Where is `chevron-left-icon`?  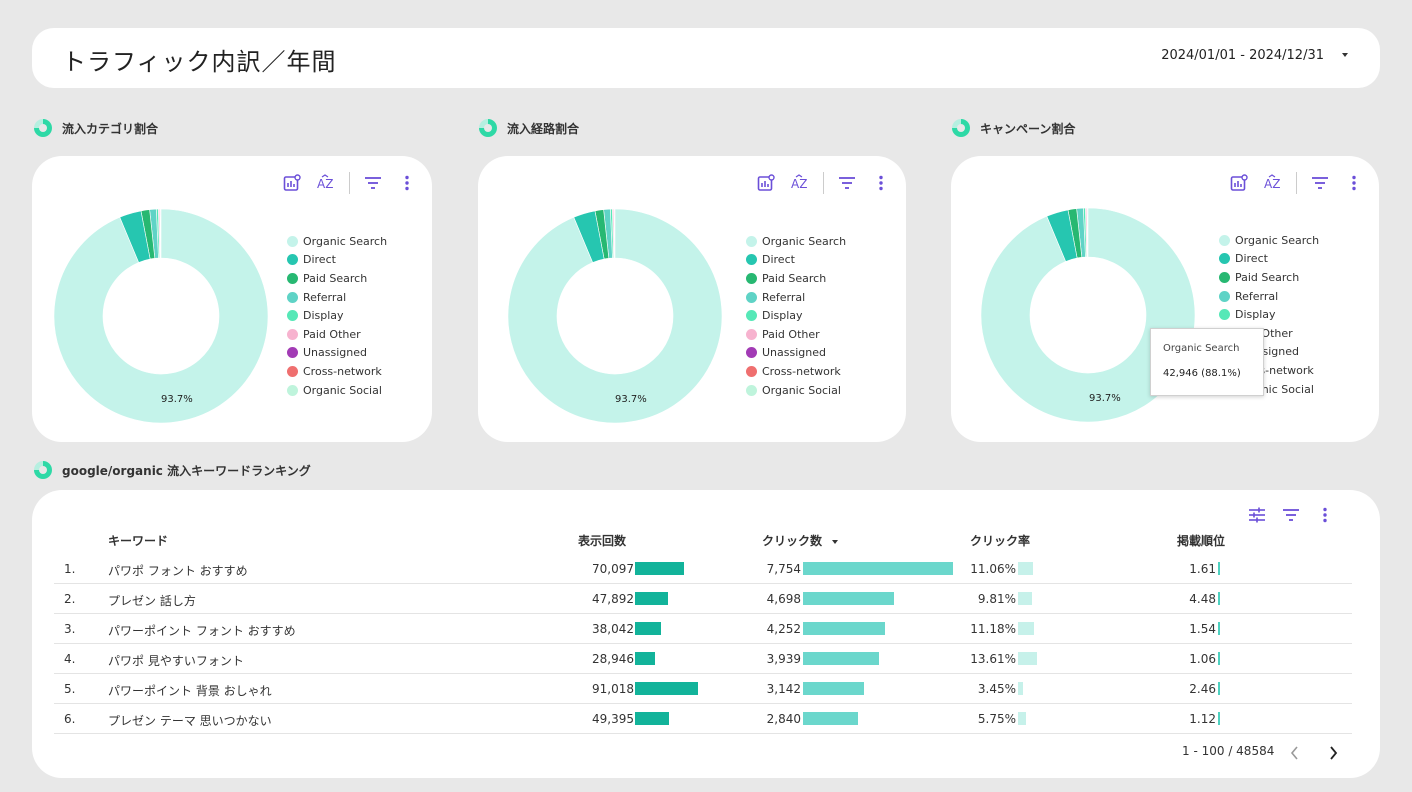 chevron-left-icon is located at coordinates (1295, 753).